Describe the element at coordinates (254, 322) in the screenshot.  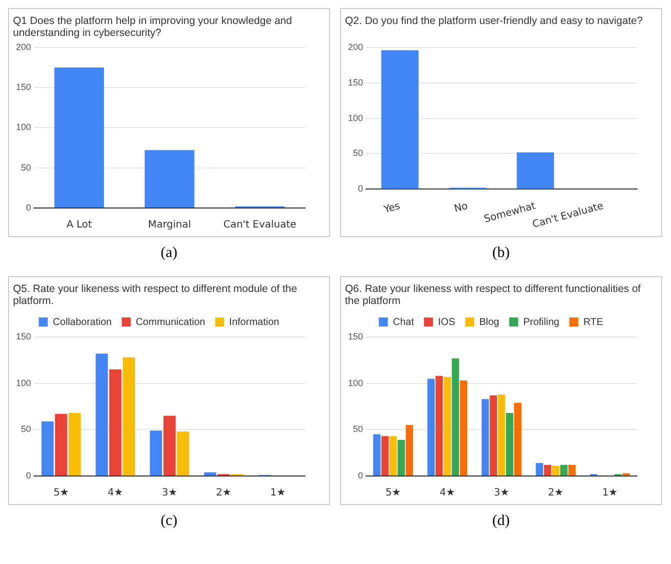
I see `legend-label: Information` at that location.